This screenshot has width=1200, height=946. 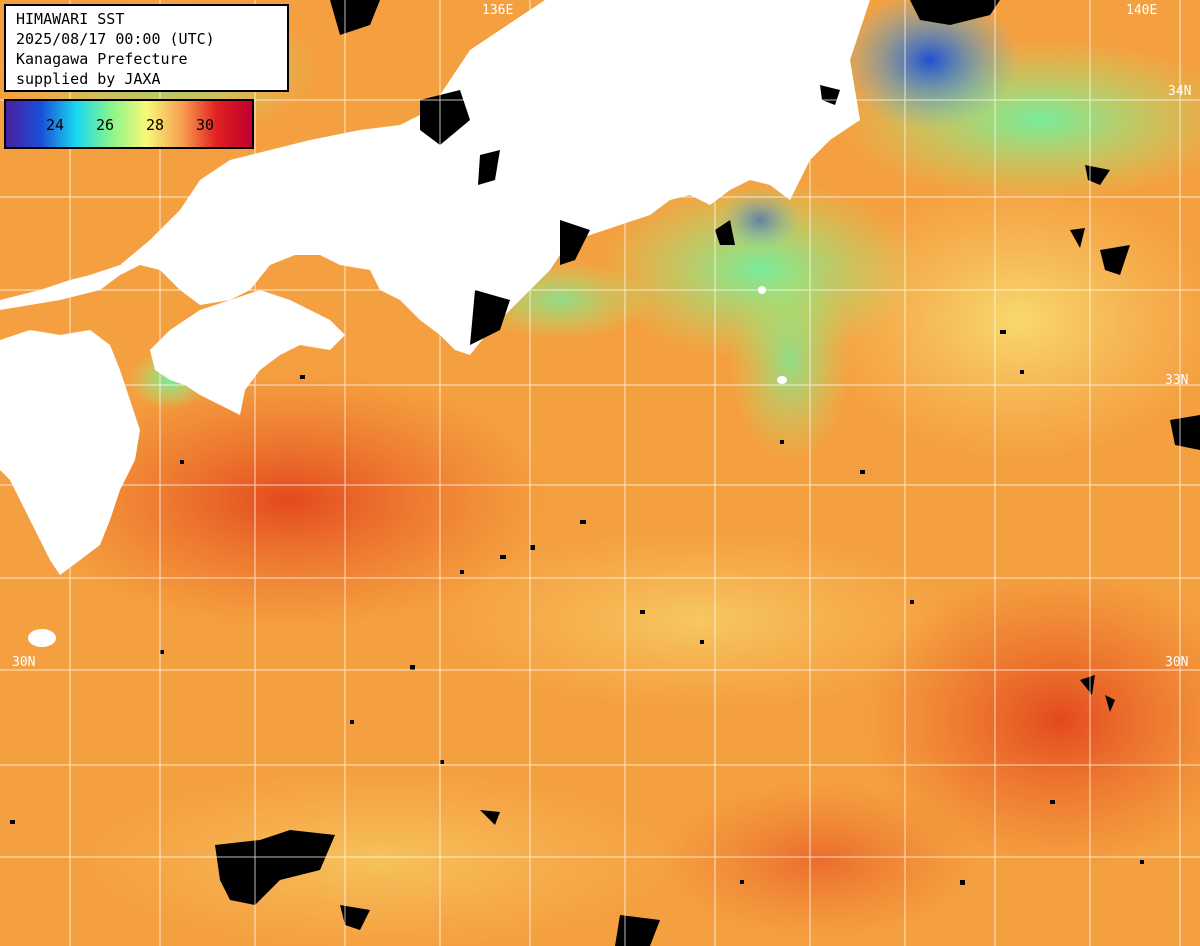 What do you see at coordinates (115, 39) in the screenshot?
I see `observation-datetime: 2025/08/17 00:00 (UTC)` at bounding box center [115, 39].